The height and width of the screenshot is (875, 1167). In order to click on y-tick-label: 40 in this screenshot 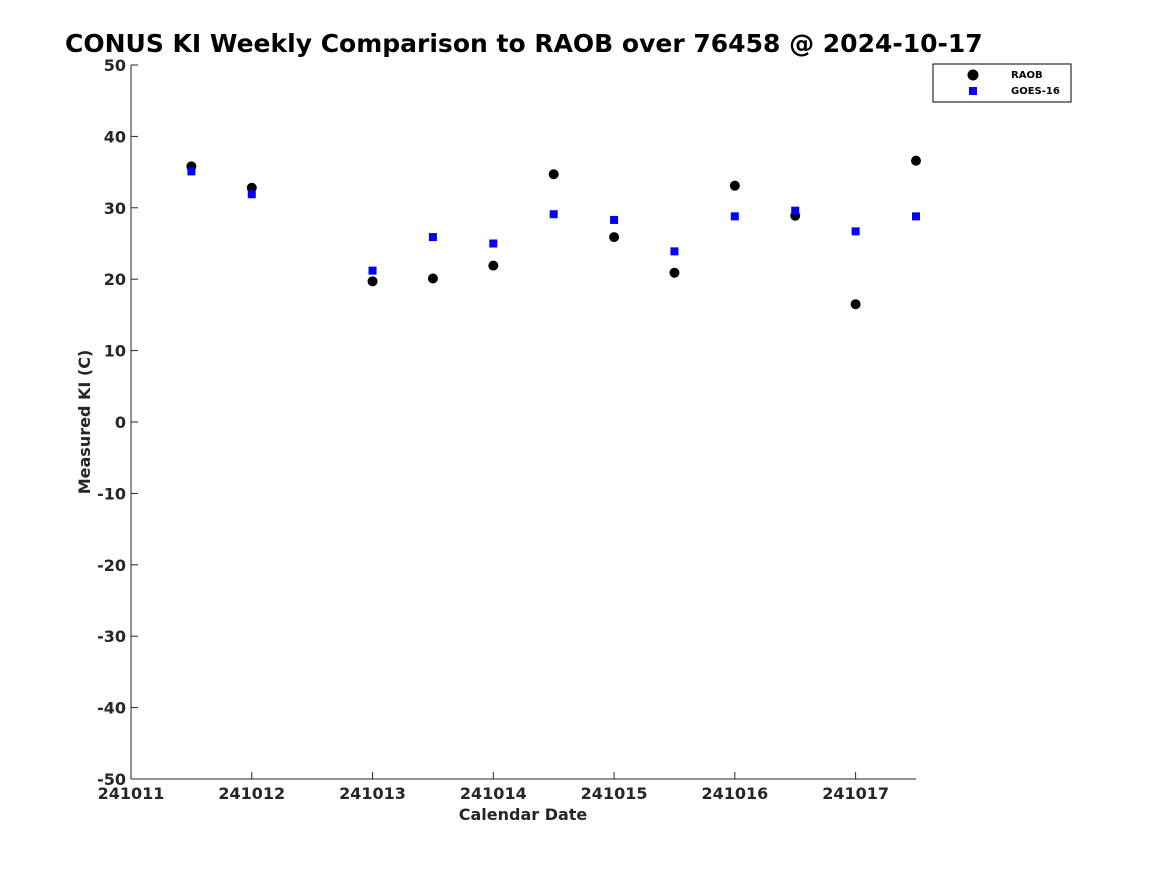, I will do `click(115, 136)`.